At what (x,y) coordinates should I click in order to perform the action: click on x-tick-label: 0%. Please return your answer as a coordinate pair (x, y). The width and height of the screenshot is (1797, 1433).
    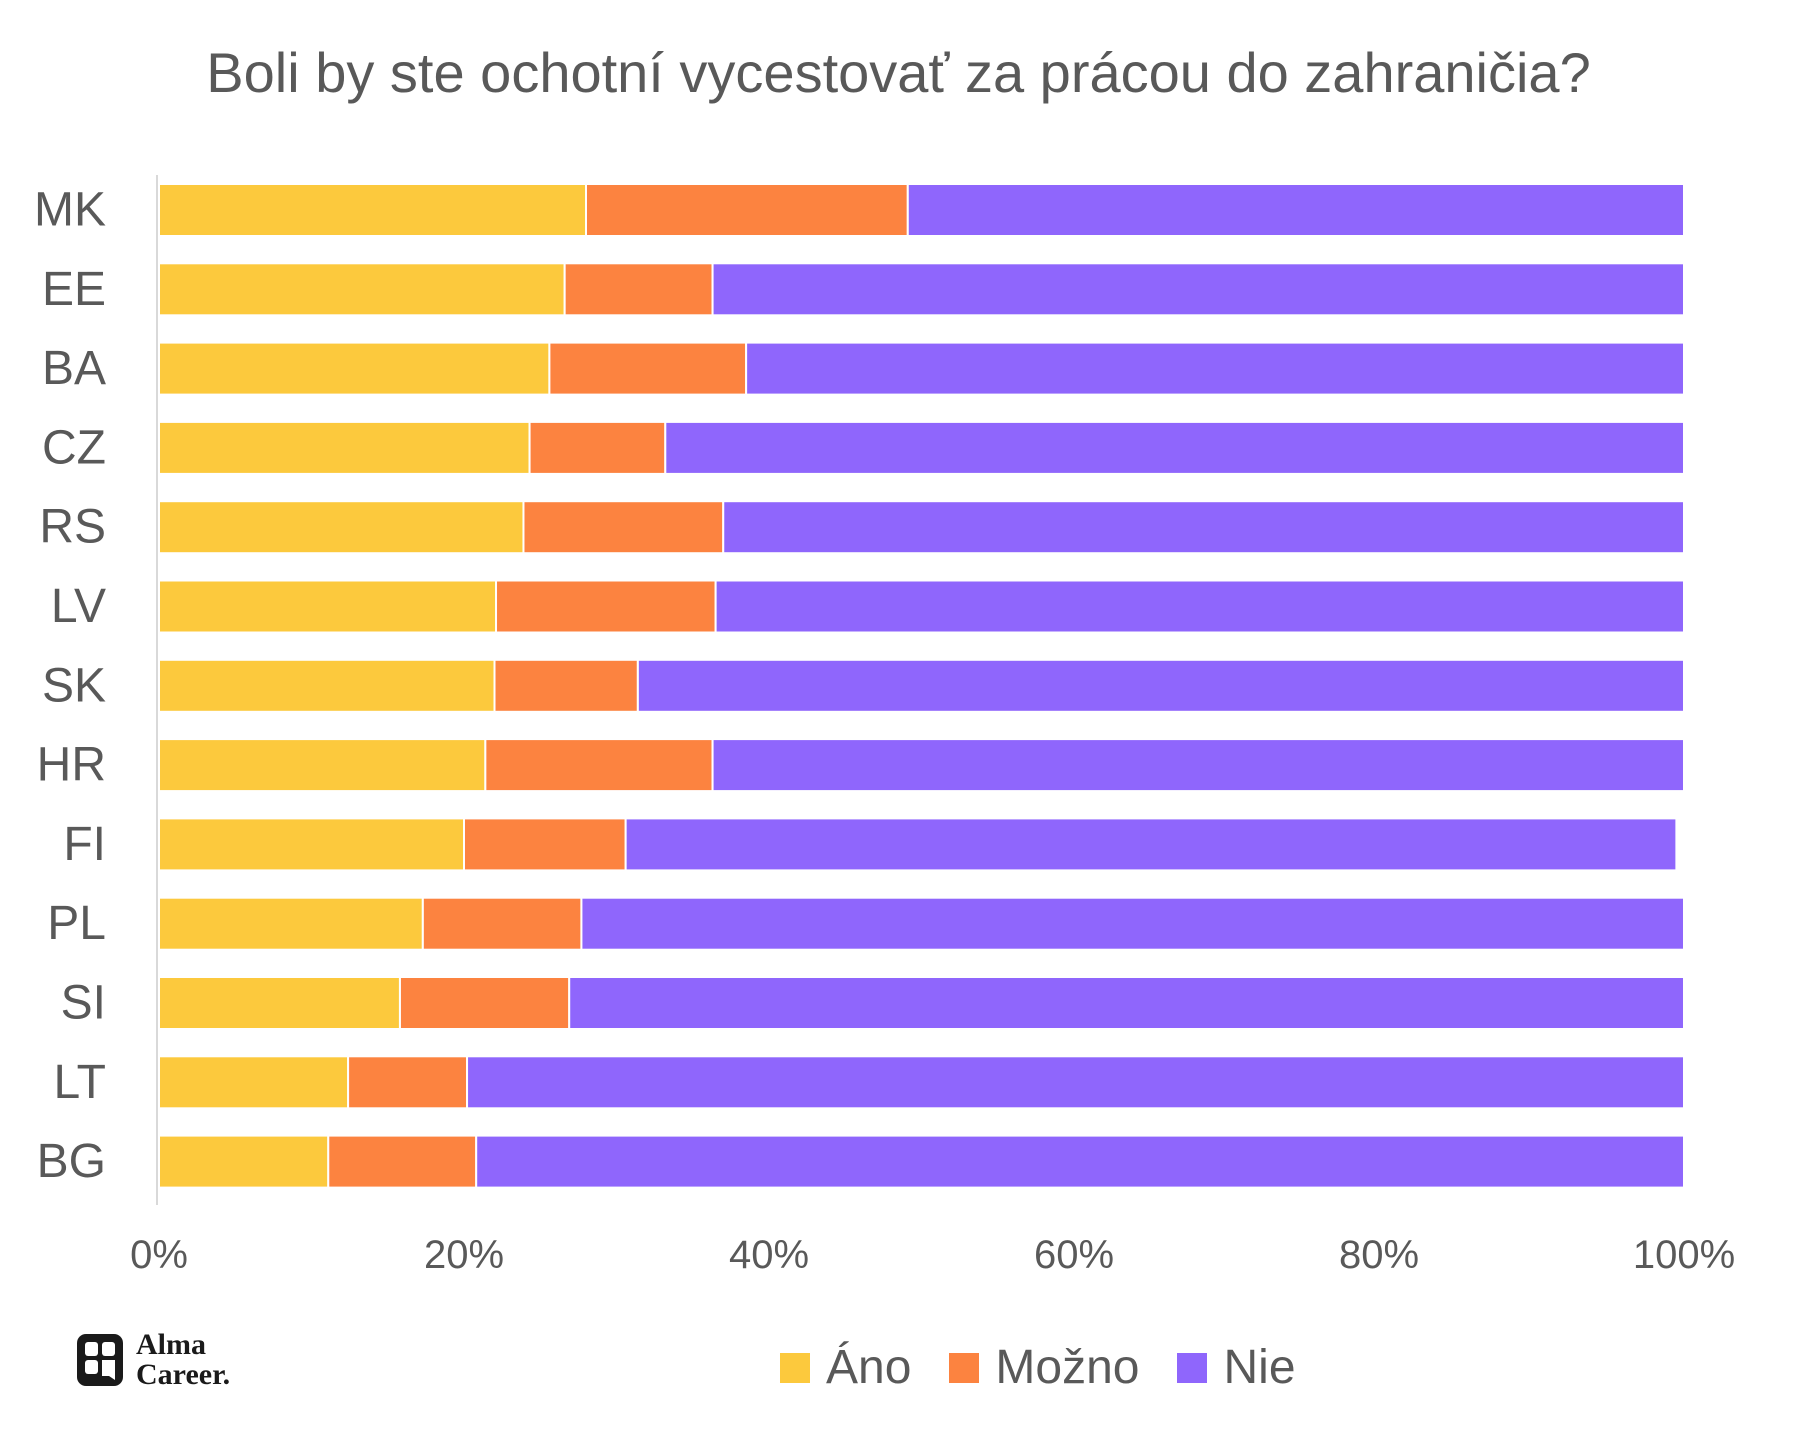
    Looking at the image, I should click on (159, 1255).